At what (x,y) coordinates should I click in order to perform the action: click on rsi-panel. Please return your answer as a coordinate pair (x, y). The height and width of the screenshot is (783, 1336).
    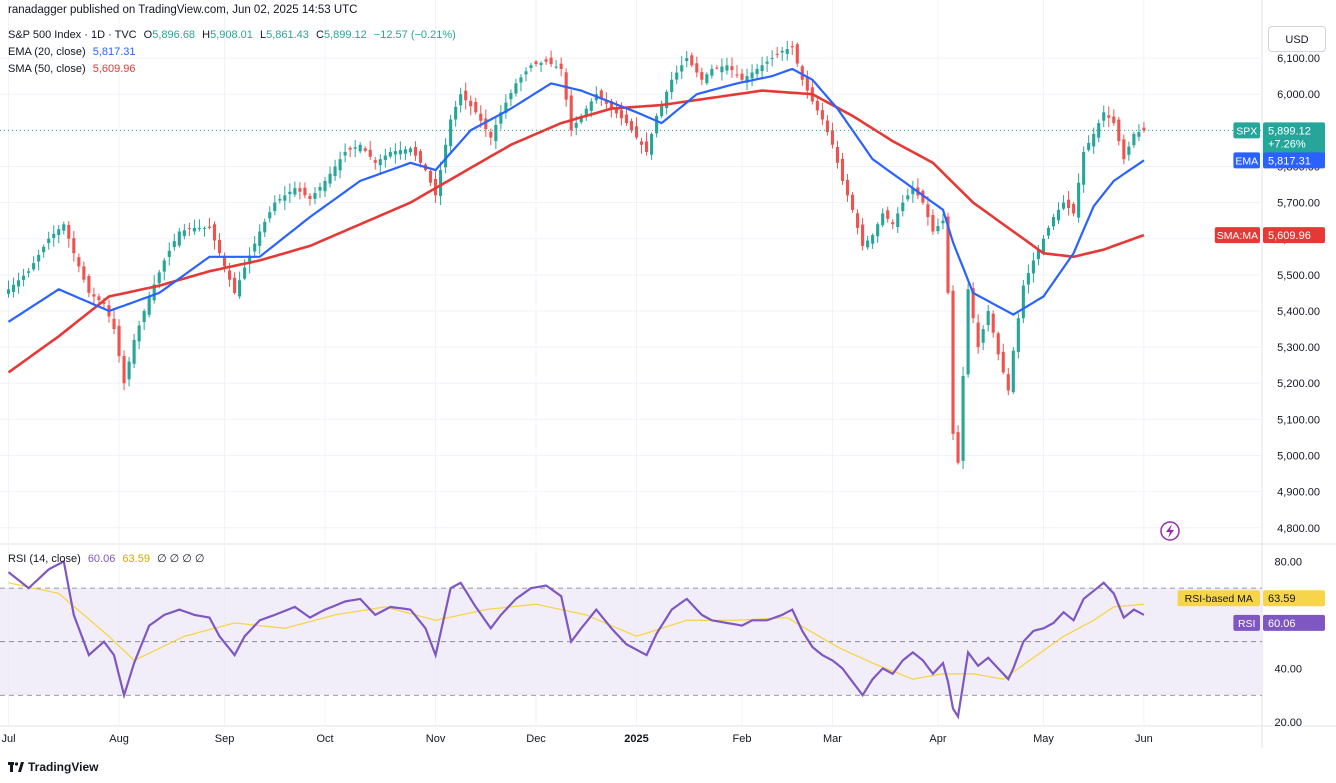
    Looking at the image, I should click on (631, 641).